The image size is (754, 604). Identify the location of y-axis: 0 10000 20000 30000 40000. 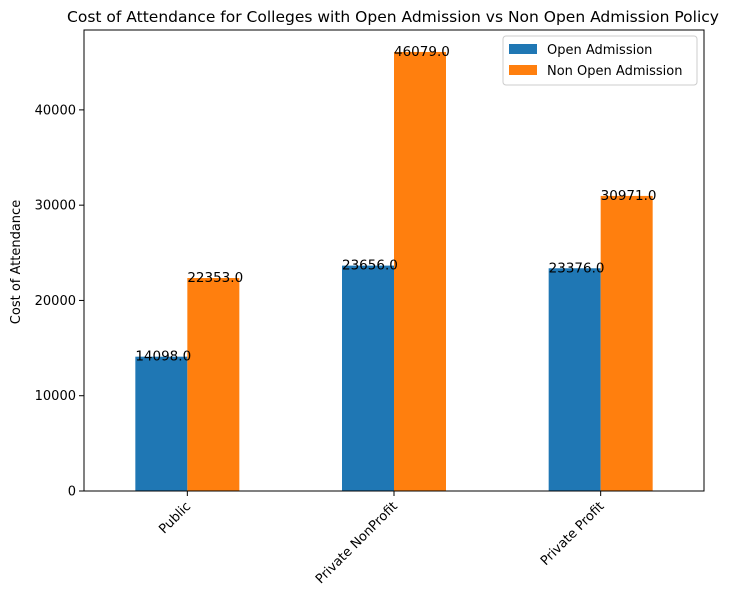
(59, 301).